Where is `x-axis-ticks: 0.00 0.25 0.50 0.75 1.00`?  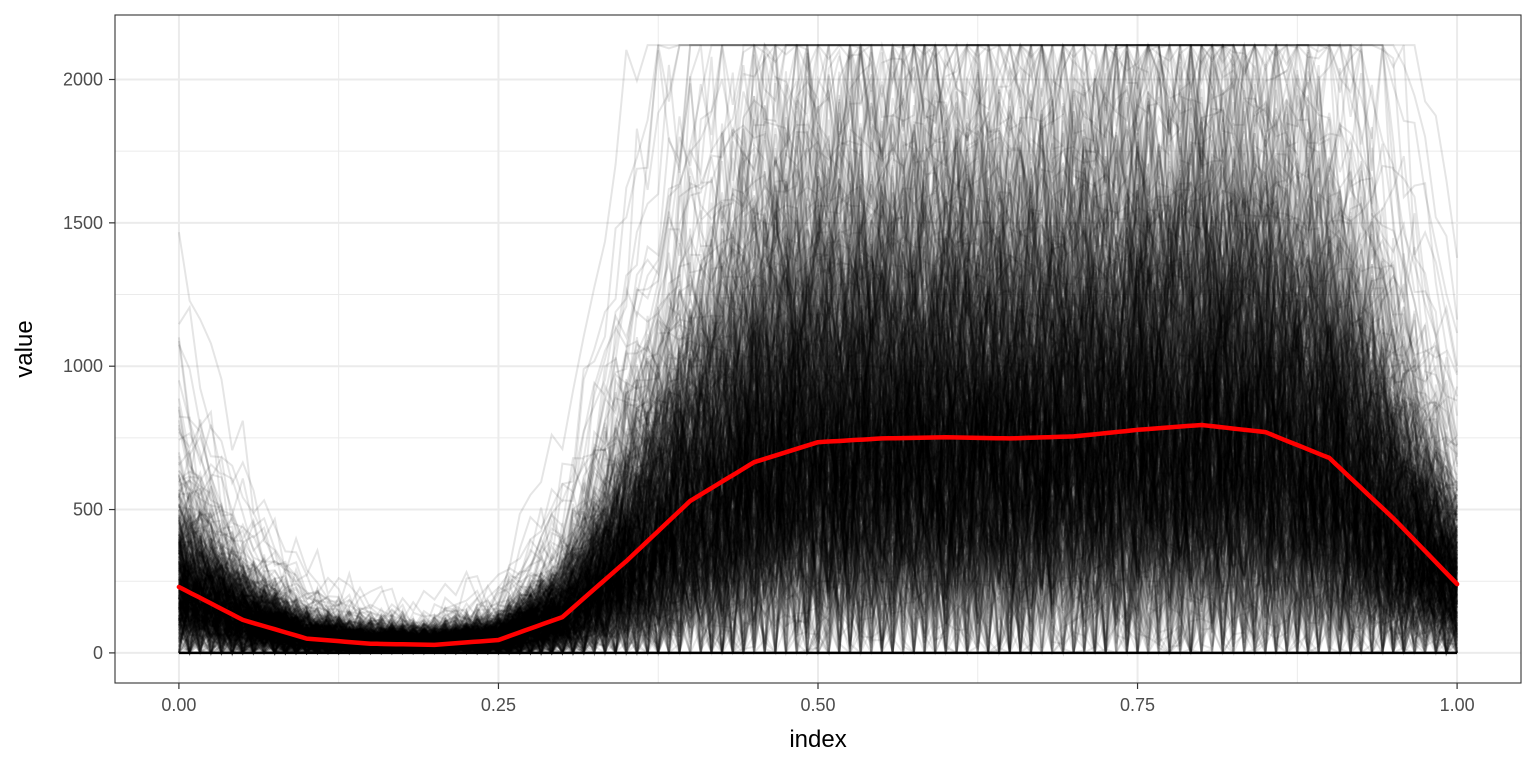 x-axis-ticks: 0.00 0.25 0.50 0.75 1.00 is located at coordinates (818, 699).